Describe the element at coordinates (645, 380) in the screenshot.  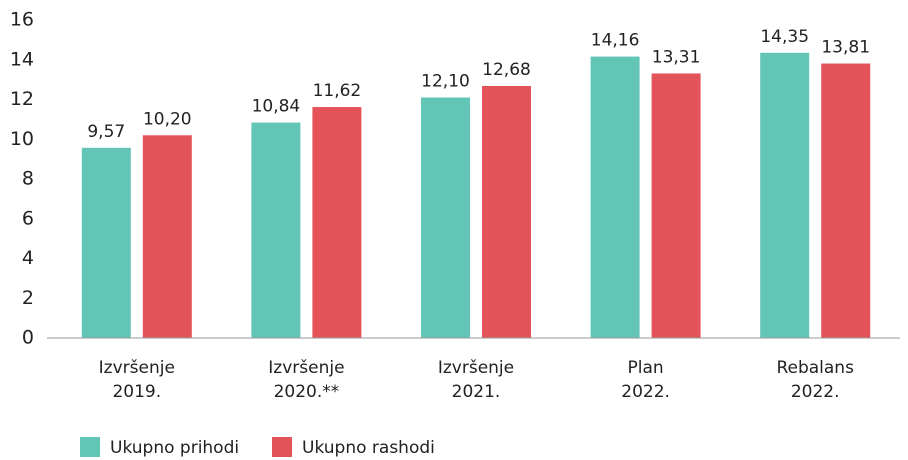
I see `x-tick-label: Plan 2022.` at that location.